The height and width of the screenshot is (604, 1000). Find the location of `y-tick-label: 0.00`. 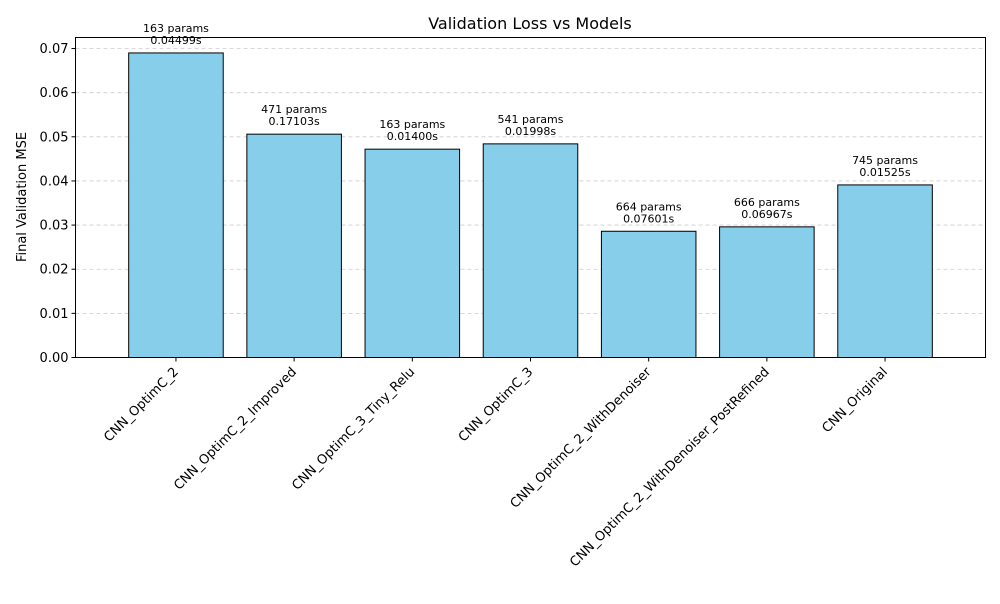

y-tick-label: 0.00 is located at coordinates (54, 358).